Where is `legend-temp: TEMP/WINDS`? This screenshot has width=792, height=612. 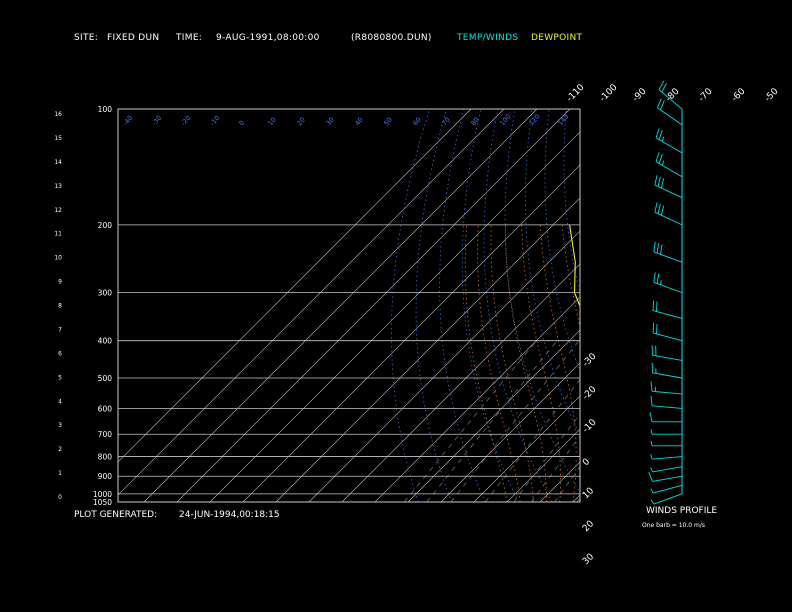 legend-temp: TEMP/WINDS is located at coordinates (488, 38).